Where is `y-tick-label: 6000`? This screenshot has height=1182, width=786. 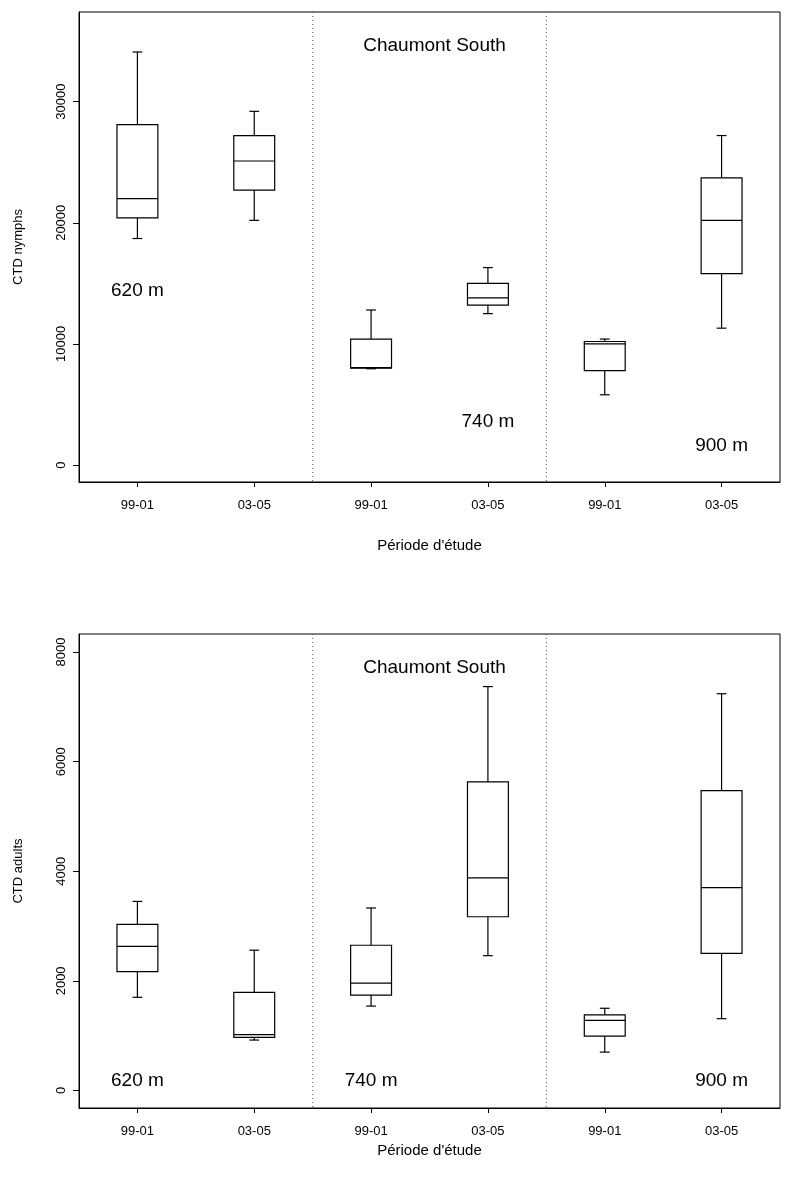 y-tick-label: 6000 is located at coordinates (60, 762).